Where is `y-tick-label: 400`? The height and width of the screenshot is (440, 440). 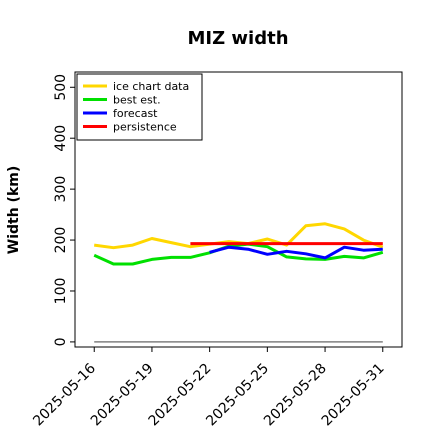
y-tick-label: 400 is located at coordinates (61, 138).